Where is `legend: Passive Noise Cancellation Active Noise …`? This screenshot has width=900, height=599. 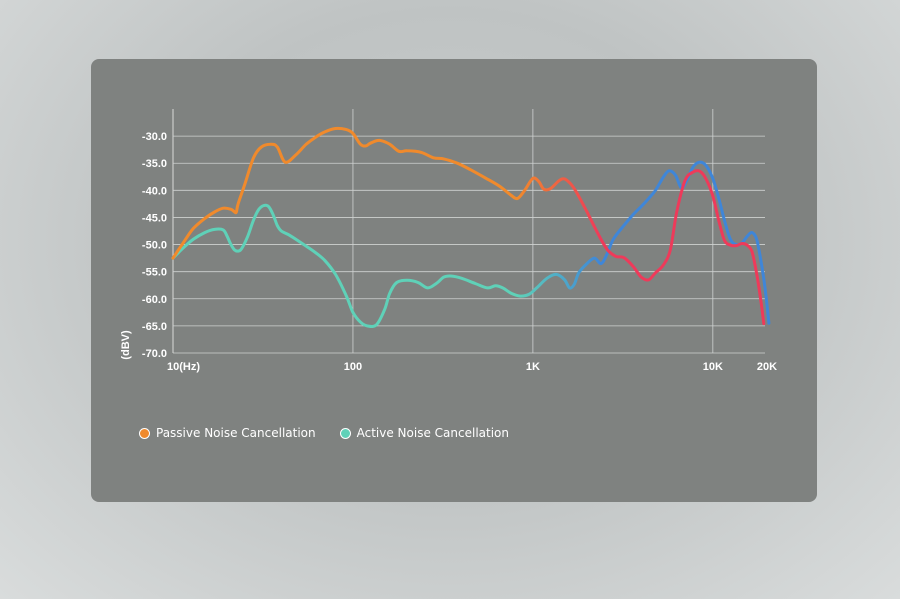
legend: Passive Noise Cancellation Active Noise … is located at coordinates (324, 433).